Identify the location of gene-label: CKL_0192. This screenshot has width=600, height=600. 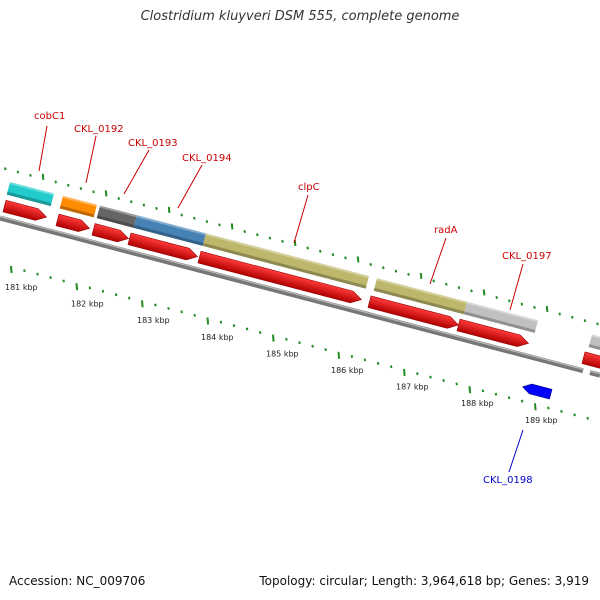
(99, 129).